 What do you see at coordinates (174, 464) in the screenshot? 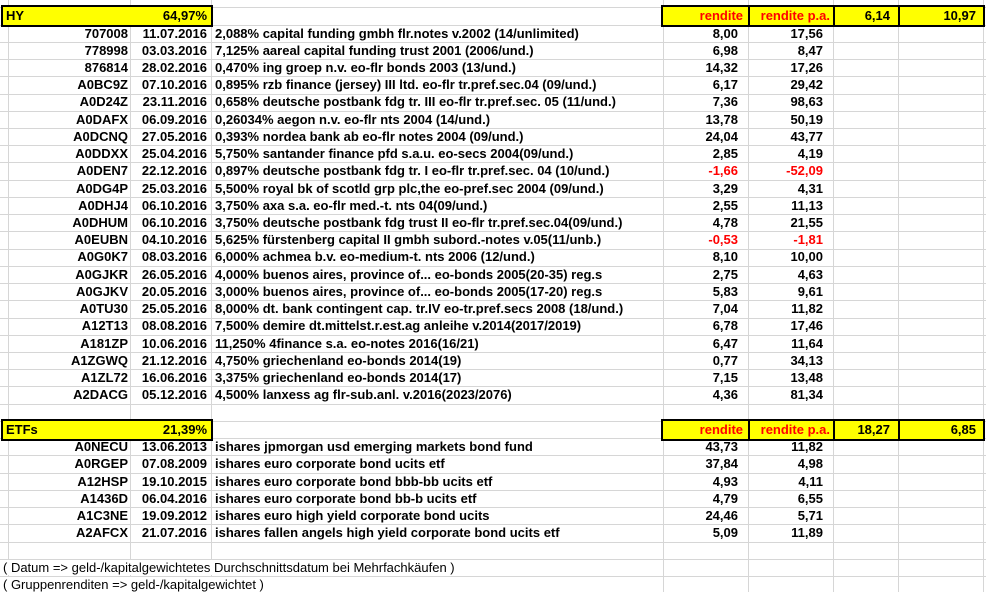
I see `purchase-date-cell: 07.08.2009` at bounding box center [174, 464].